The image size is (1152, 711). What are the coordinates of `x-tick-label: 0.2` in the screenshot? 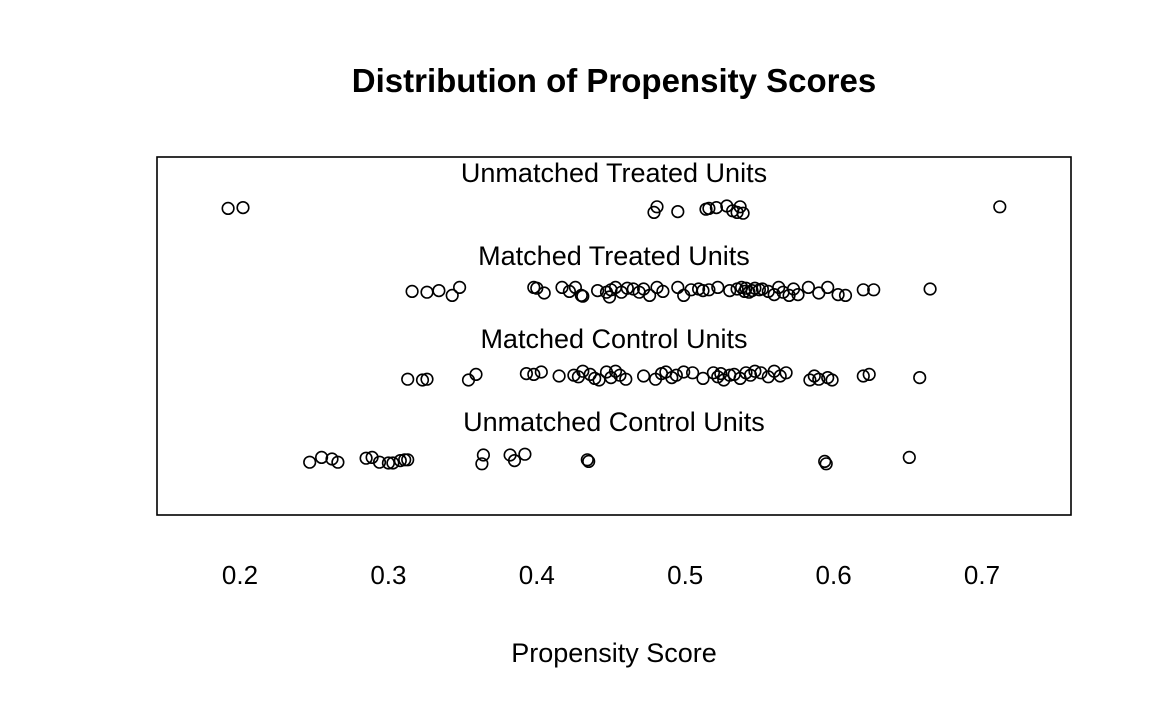 It's located at (240, 575).